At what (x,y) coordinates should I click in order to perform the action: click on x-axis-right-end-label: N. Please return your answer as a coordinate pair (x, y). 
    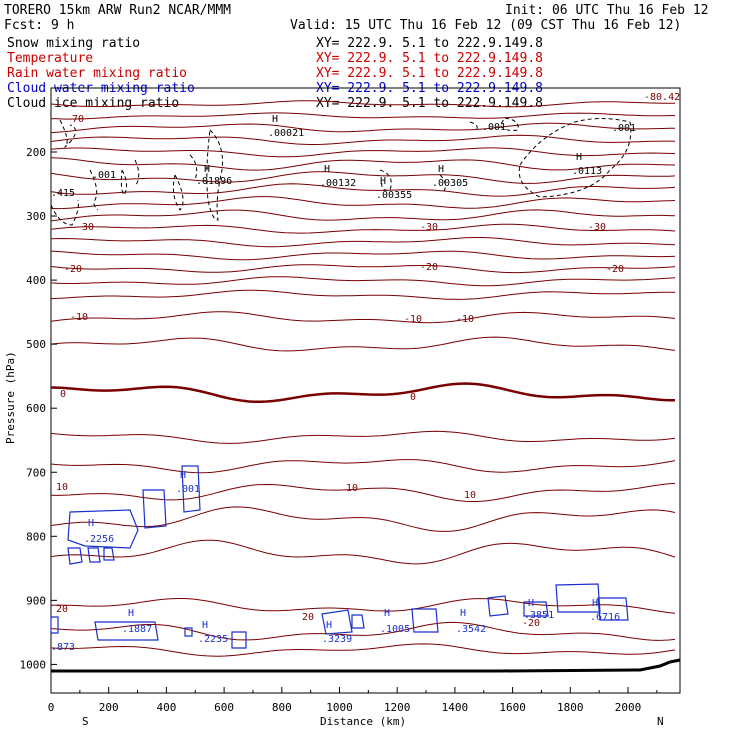
    Looking at the image, I should click on (660, 721).